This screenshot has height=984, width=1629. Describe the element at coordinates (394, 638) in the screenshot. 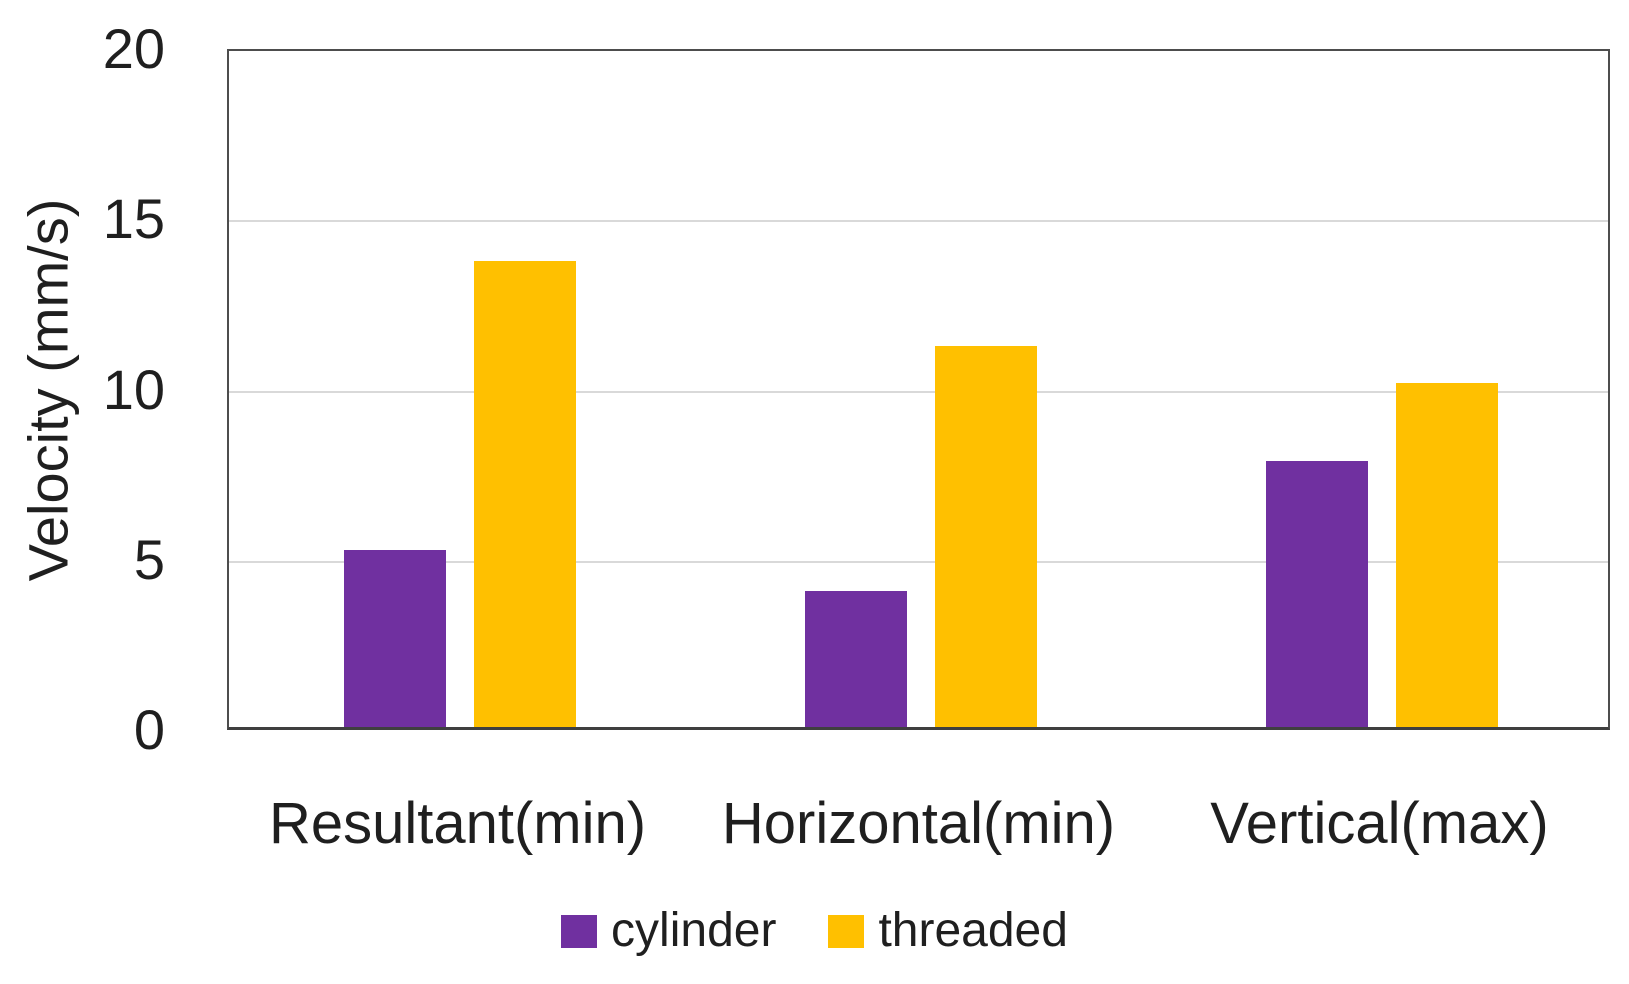

I see `bar-cylinder-resultant-min` at that location.